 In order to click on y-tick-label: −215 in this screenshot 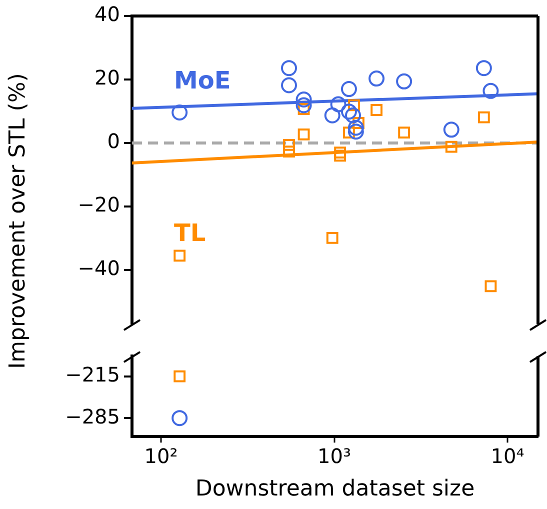, I will do `click(92, 374)`.